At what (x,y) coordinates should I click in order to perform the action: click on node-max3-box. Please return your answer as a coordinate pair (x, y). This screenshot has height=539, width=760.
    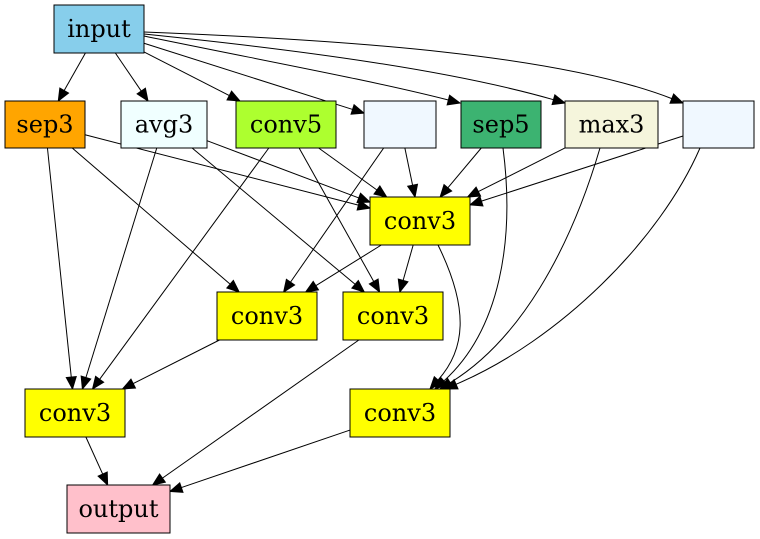
    Looking at the image, I should click on (611, 124).